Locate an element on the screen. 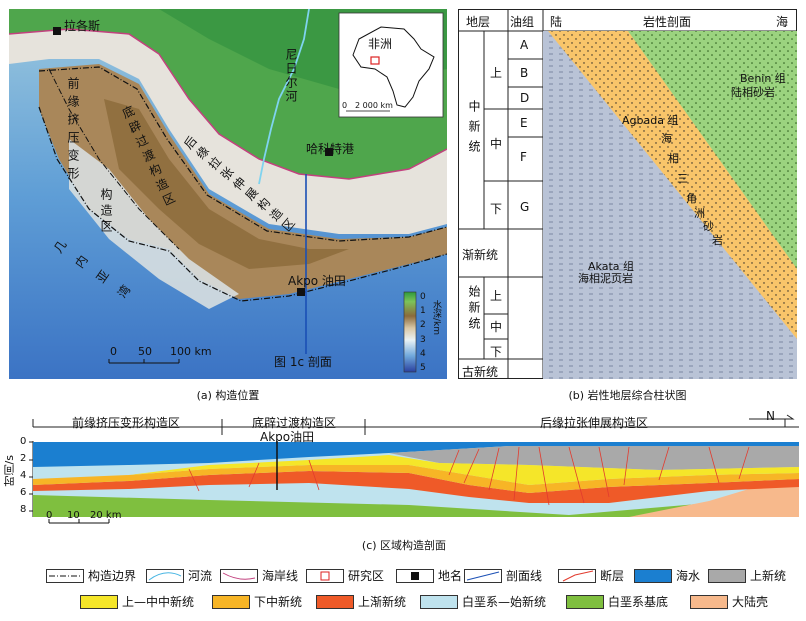 The height and width of the screenshot is (621, 806). legend-cretaceous-eocene: 白垩系—始新统 is located at coordinates (483, 601).